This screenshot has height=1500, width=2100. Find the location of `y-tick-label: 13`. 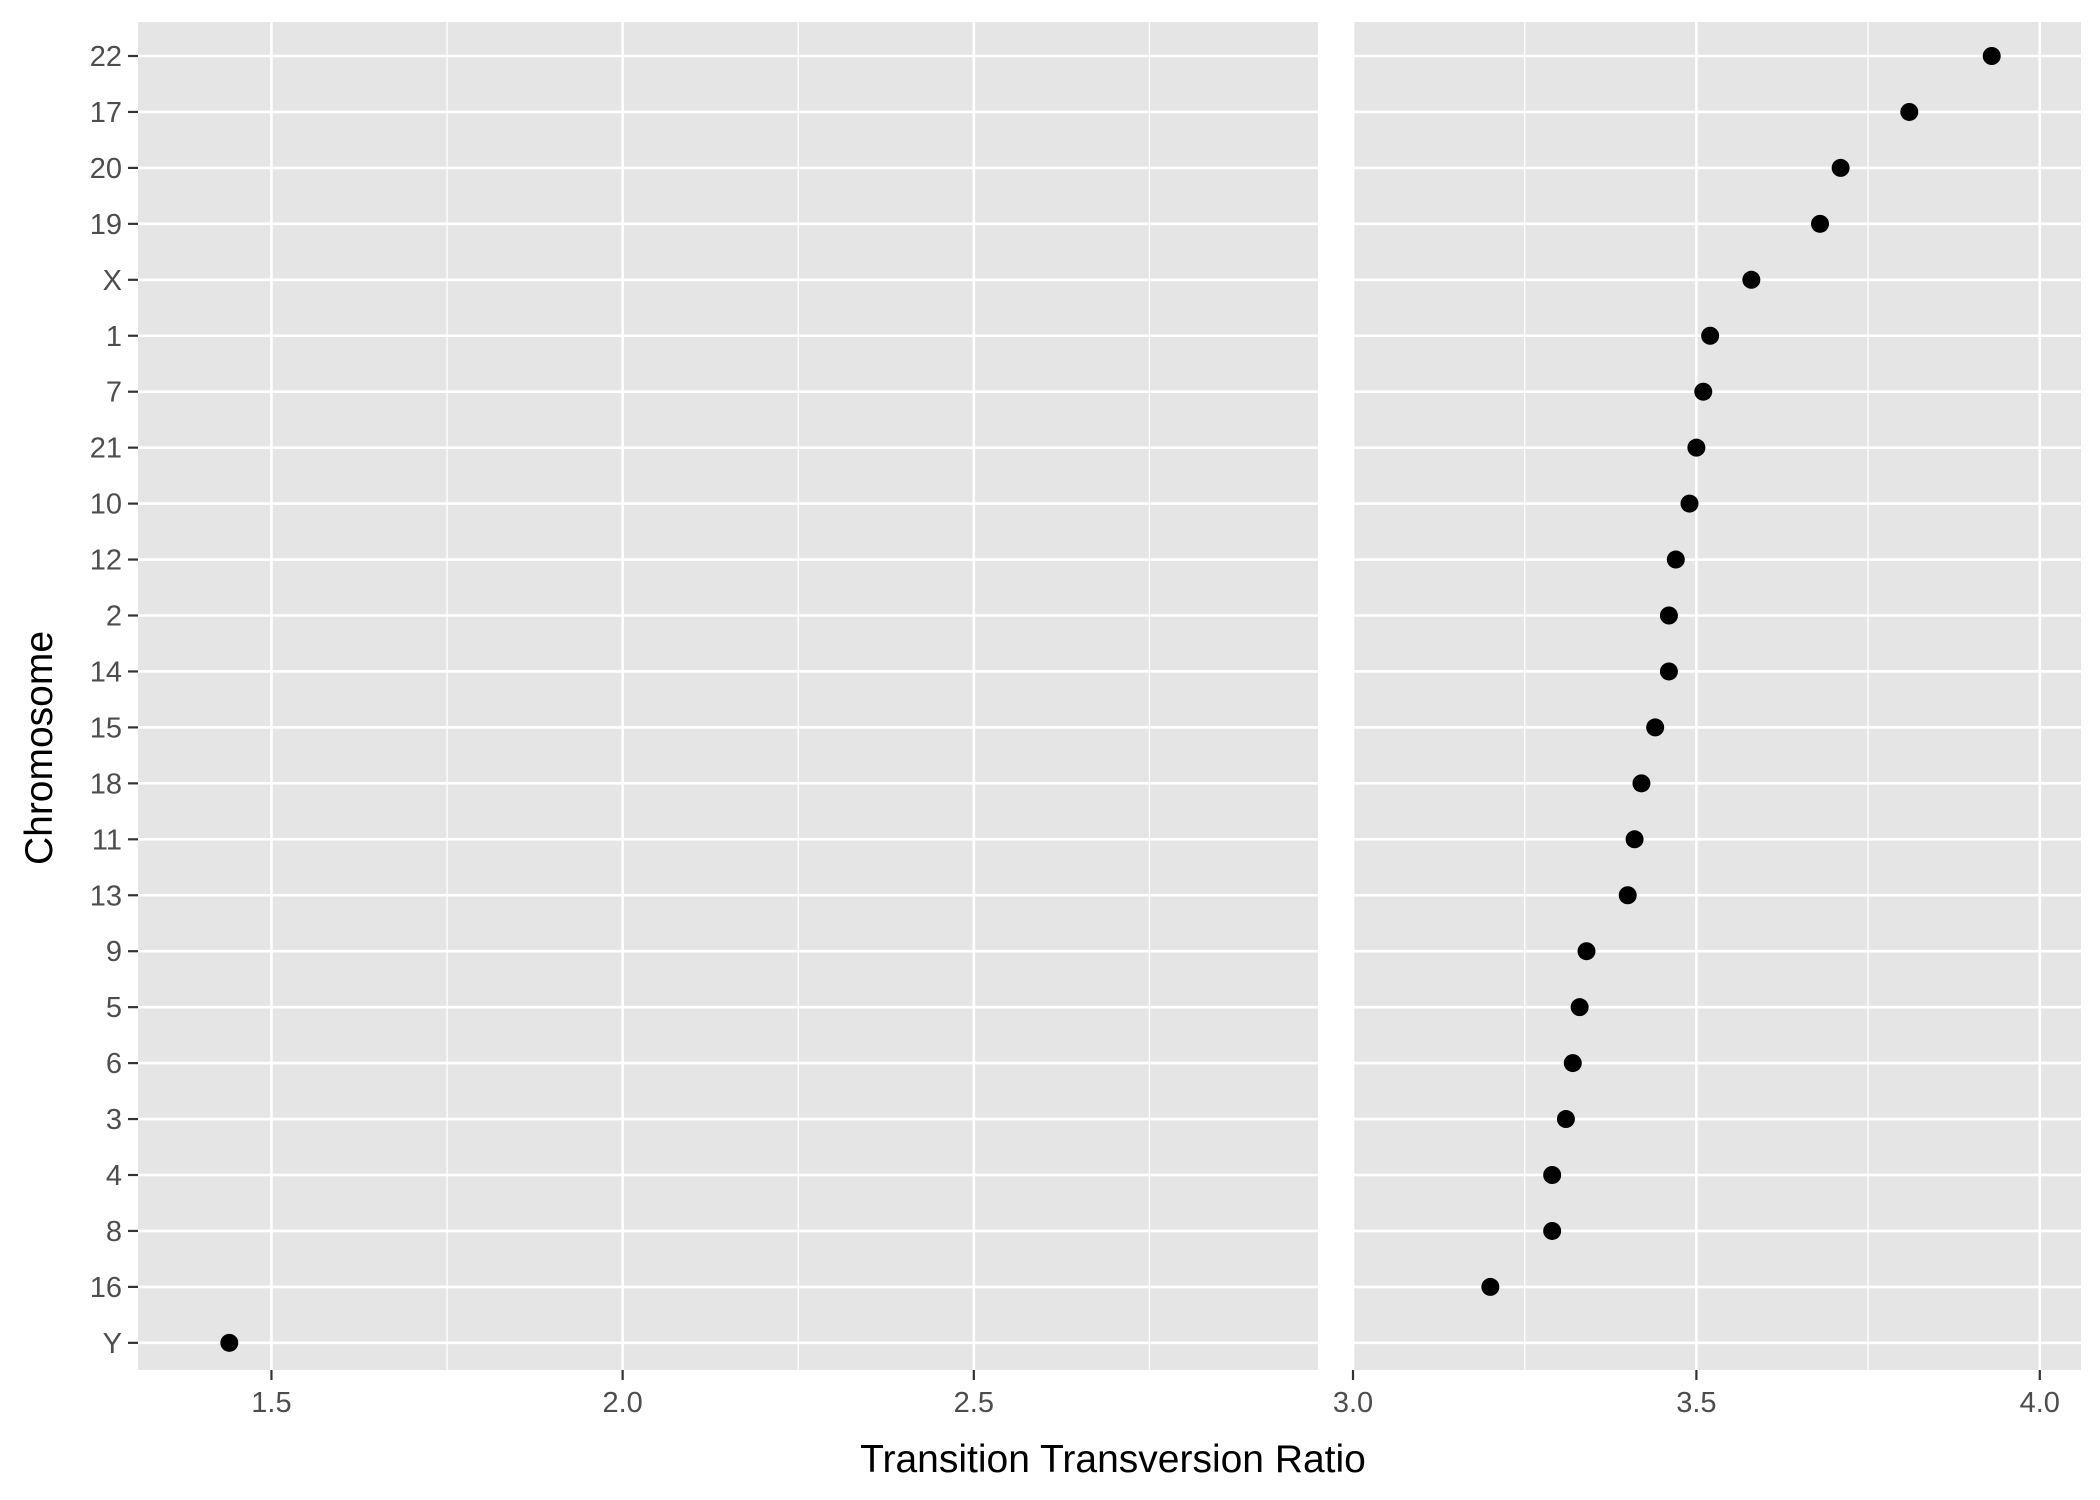

y-tick-label: 13 is located at coordinates (106, 896).